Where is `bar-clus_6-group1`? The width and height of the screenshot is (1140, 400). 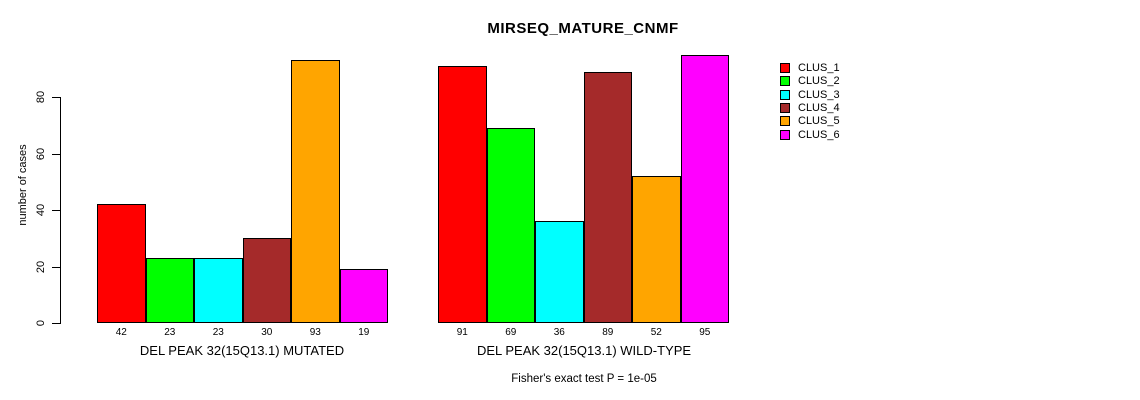 bar-clus_6-group1 is located at coordinates (704, 188).